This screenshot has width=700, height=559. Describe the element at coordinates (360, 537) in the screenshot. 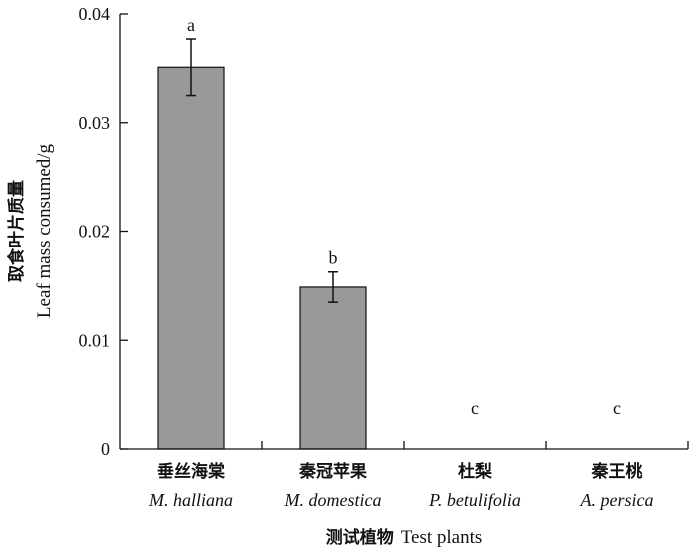

I see `x-axis-title-chinese: 测试植物` at that location.